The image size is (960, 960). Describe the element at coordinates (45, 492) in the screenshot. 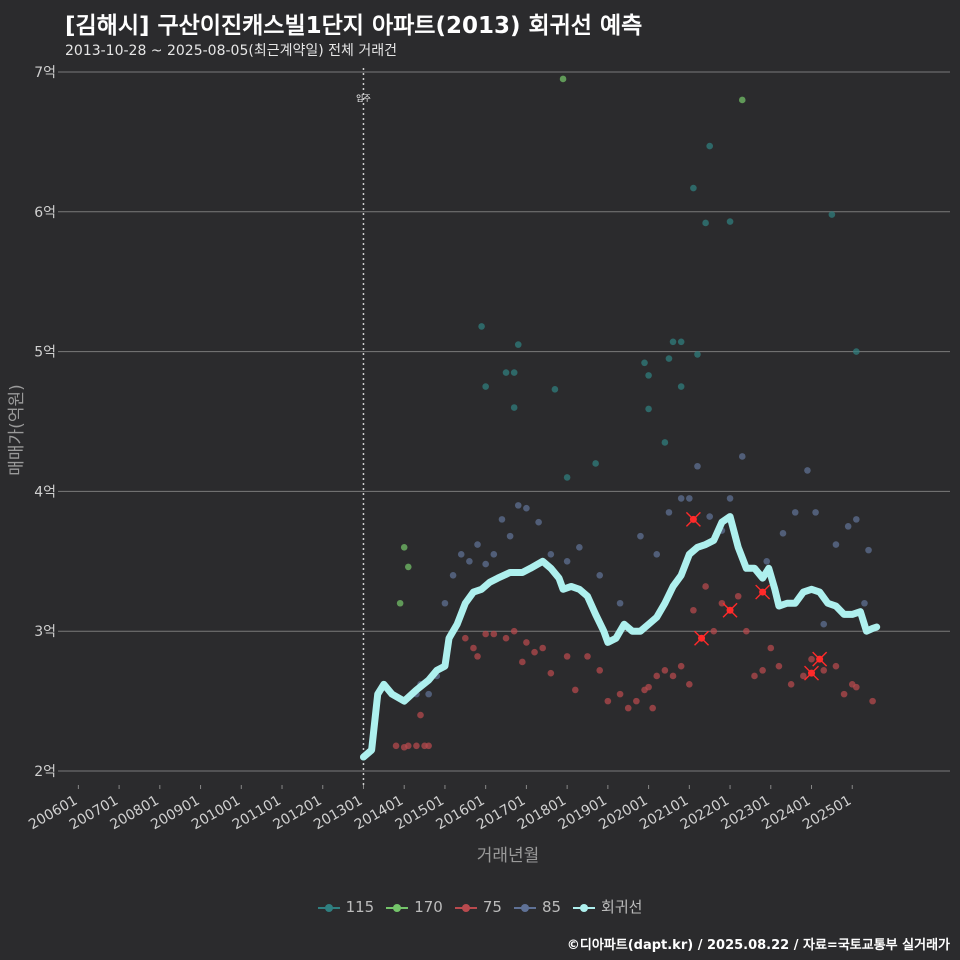

I see `y-tick-label: 4억` at that location.